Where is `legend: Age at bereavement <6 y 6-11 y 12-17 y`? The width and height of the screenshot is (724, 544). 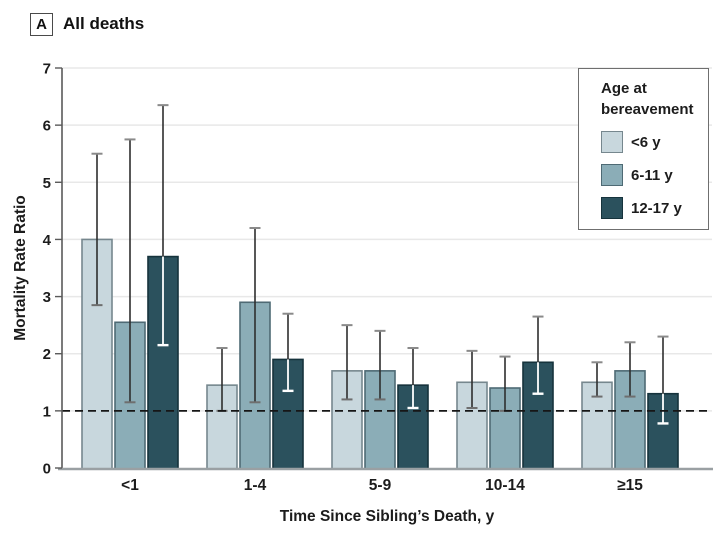 legend: Age at bereavement <6 y 6-11 y 12-17 y is located at coordinates (643, 149).